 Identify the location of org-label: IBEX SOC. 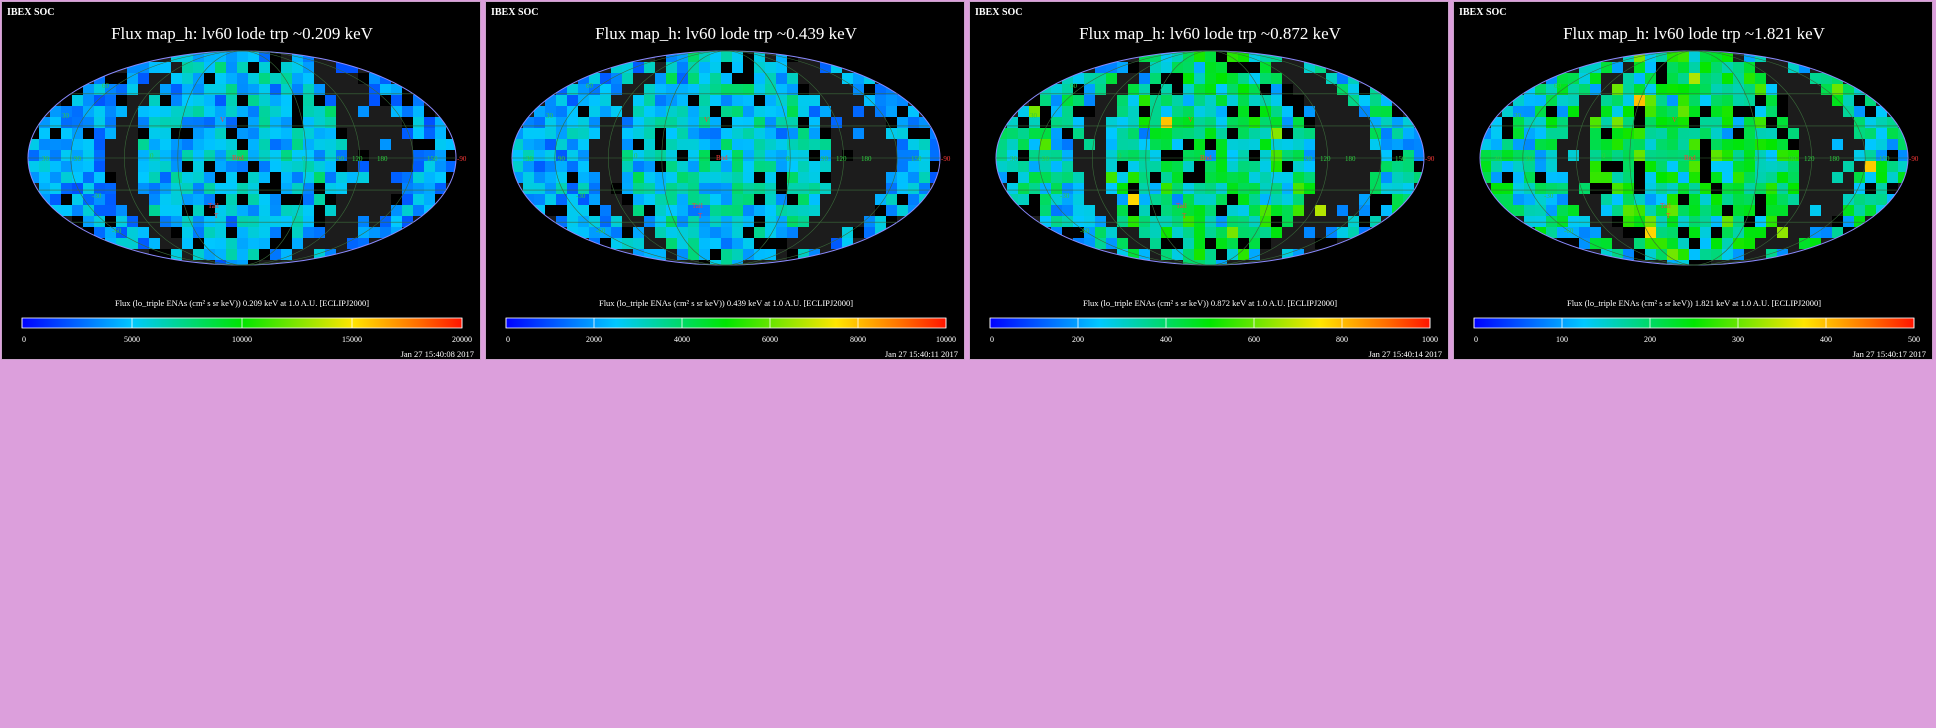
(515, 12).